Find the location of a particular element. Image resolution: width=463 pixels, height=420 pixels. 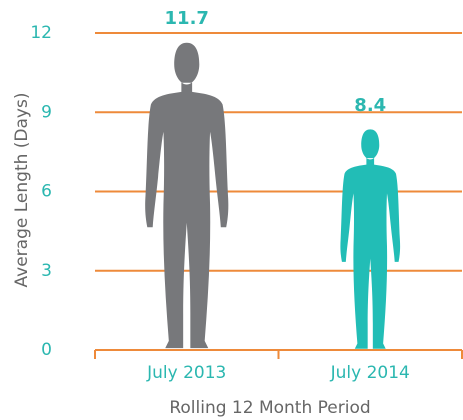

x-tick-label: July 2014 is located at coordinates (370, 373).